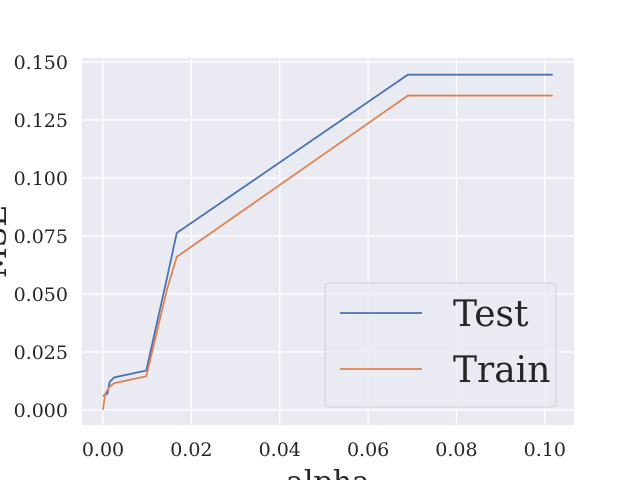 The width and height of the screenshot is (640, 480). What do you see at coordinates (191, 450) in the screenshot?
I see `x-tick-label: 0.02` at bounding box center [191, 450].